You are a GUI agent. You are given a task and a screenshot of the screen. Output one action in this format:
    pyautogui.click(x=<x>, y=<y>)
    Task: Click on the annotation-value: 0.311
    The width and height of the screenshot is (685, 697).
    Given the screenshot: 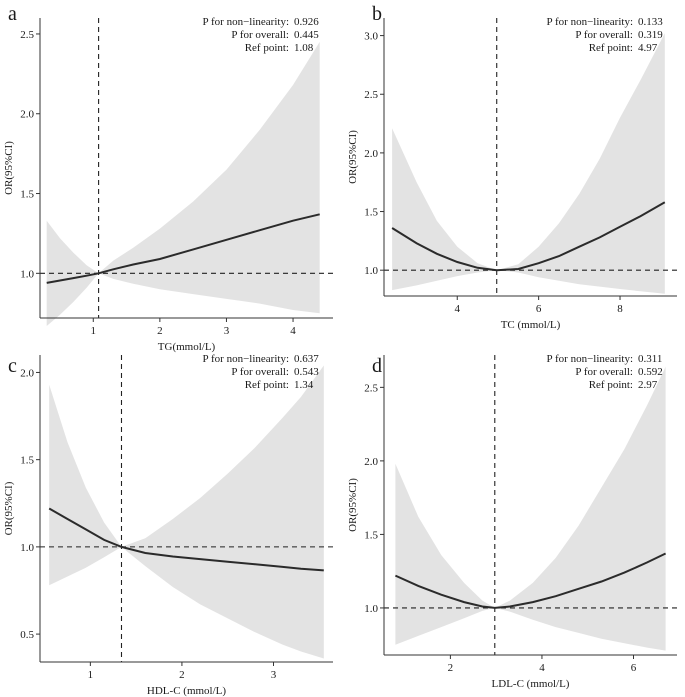 What is the action you would take?
    pyautogui.click(x=650, y=359)
    